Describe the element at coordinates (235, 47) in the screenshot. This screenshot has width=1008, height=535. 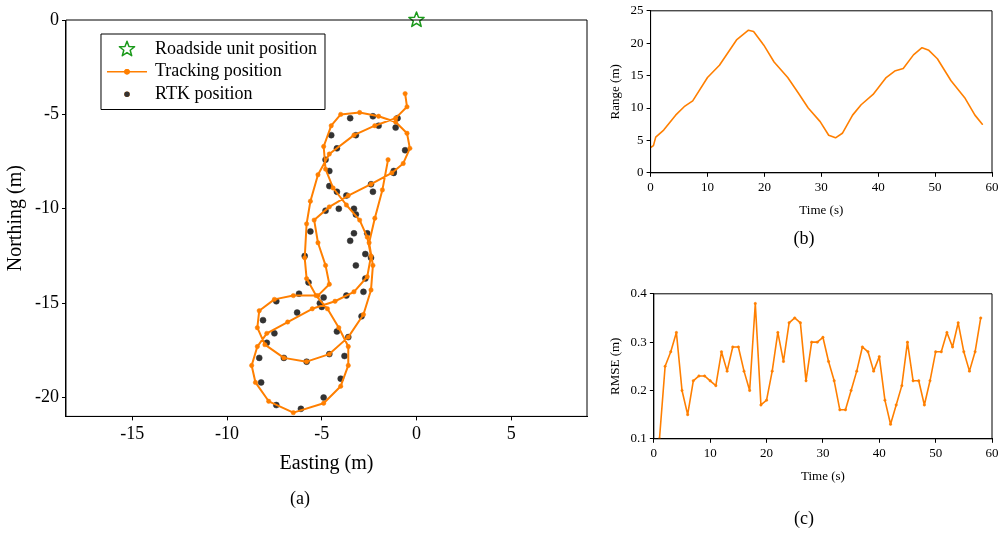
I see `legend-label: Roadside unit position` at that location.